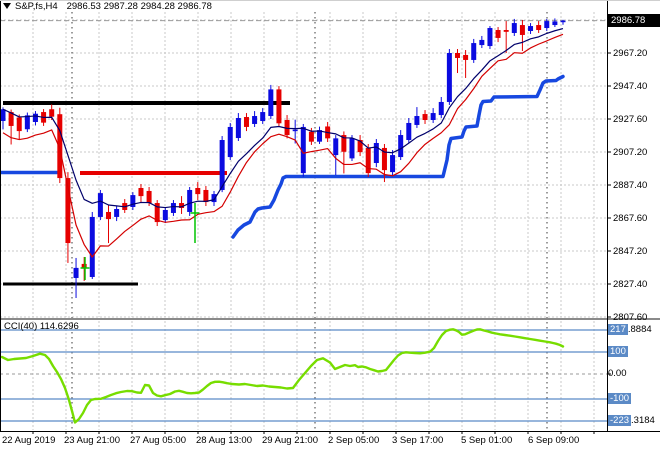  What do you see at coordinates (630, 185) in the screenshot?
I see `price-axis-label: 2887.40` at bounding box center [630, 185].